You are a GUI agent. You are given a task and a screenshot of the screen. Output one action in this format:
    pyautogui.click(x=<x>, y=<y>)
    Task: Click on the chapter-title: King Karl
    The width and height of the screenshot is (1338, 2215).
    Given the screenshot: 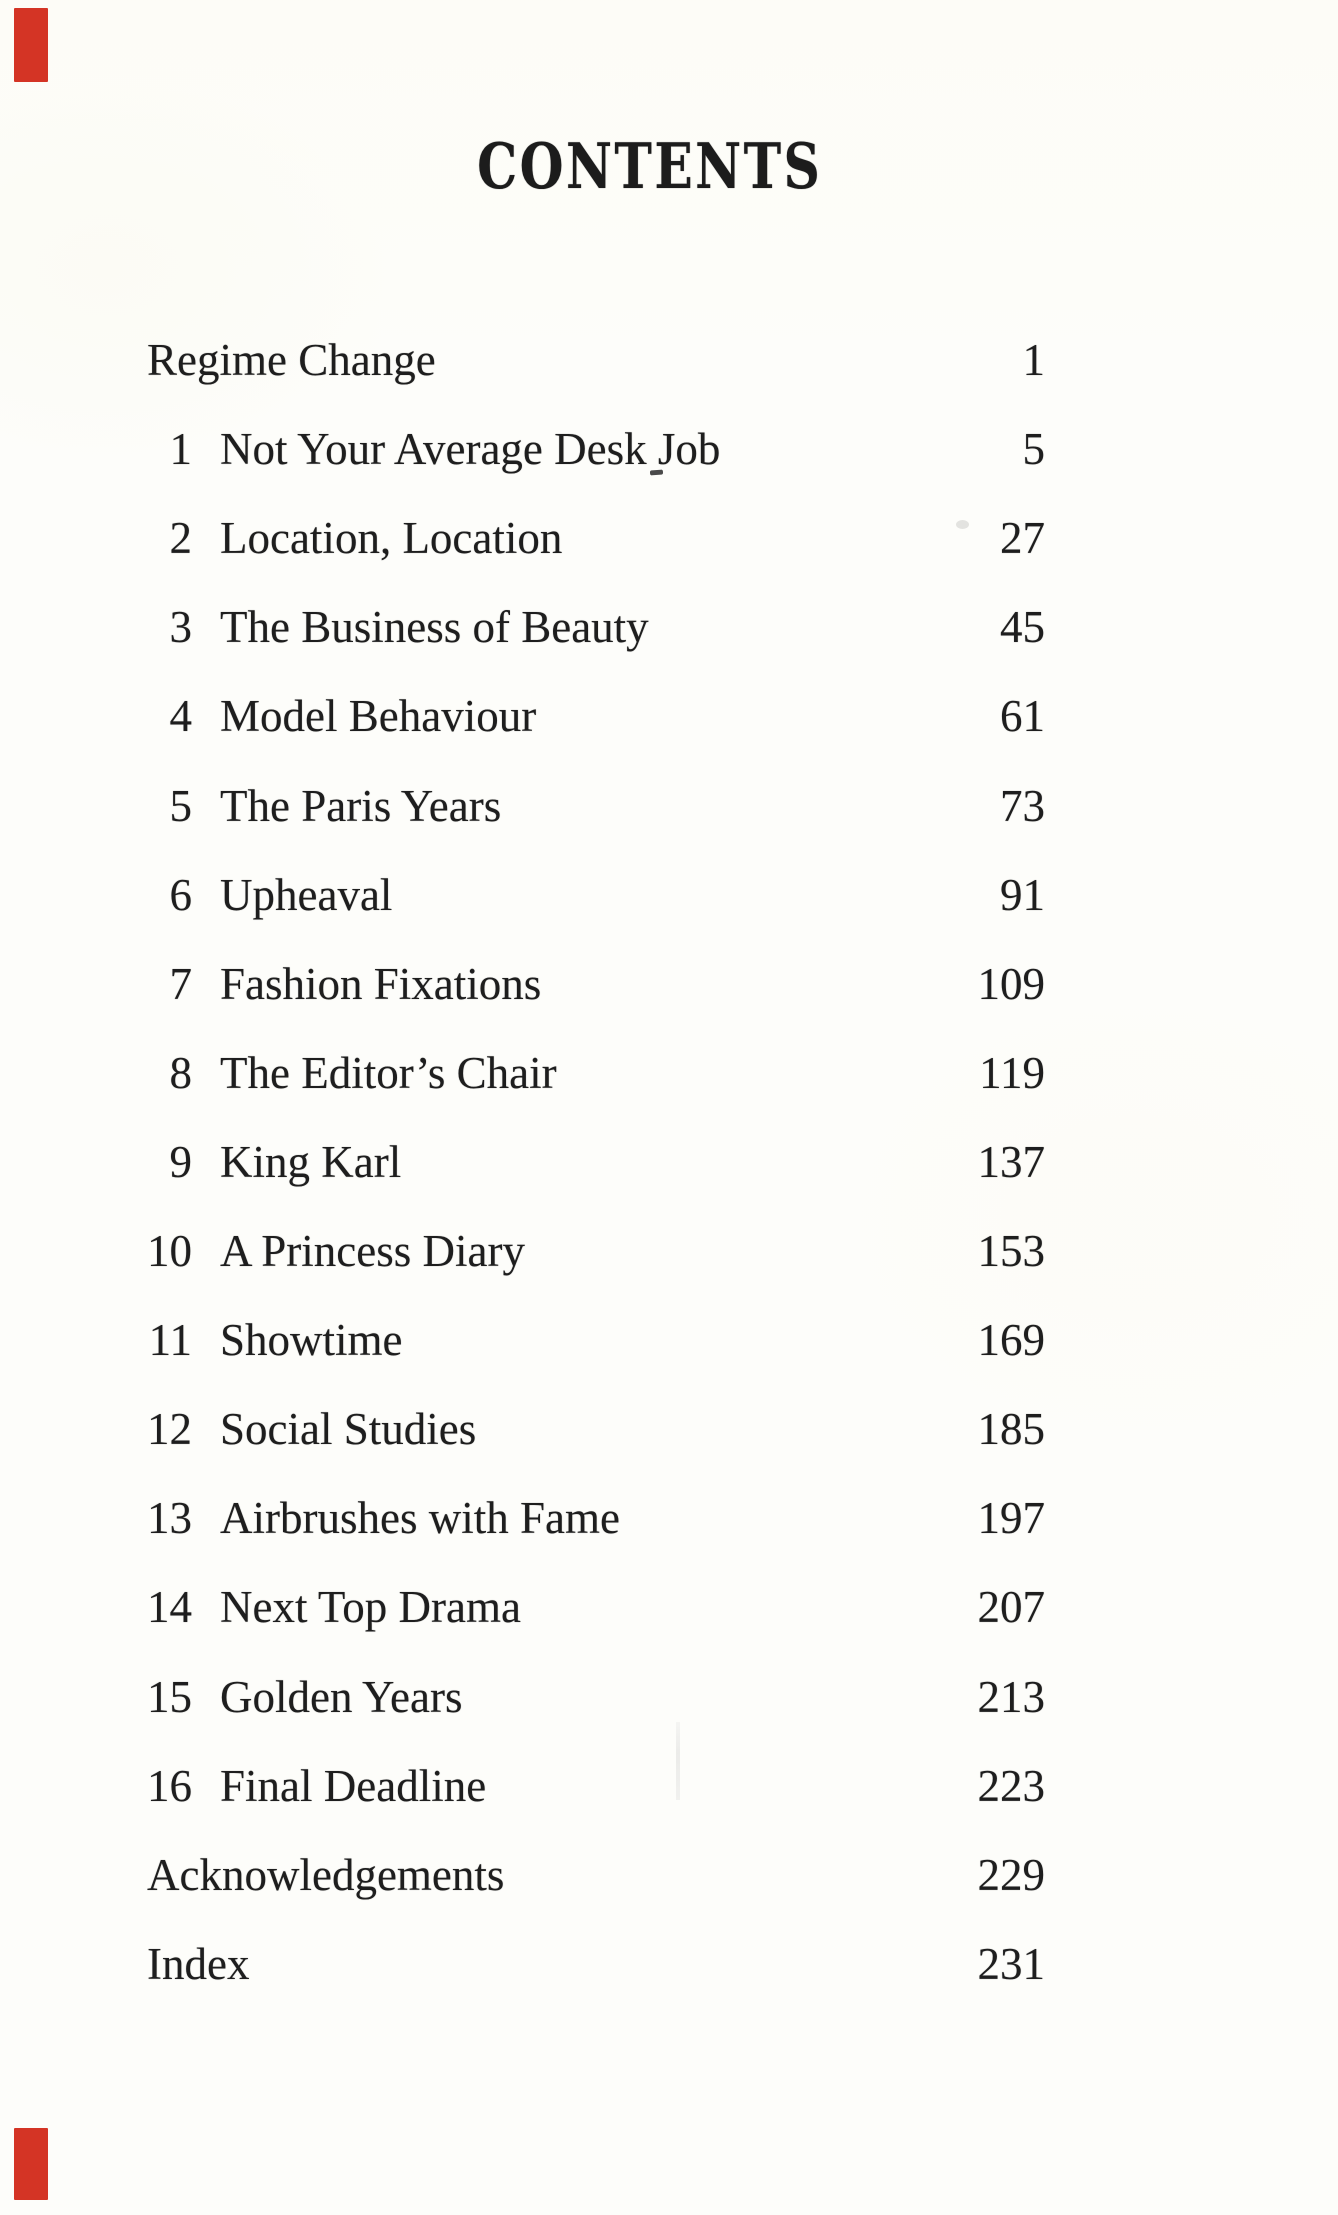 What is the action you would take?
    pyautogui.click(x=311, y=1162)
    